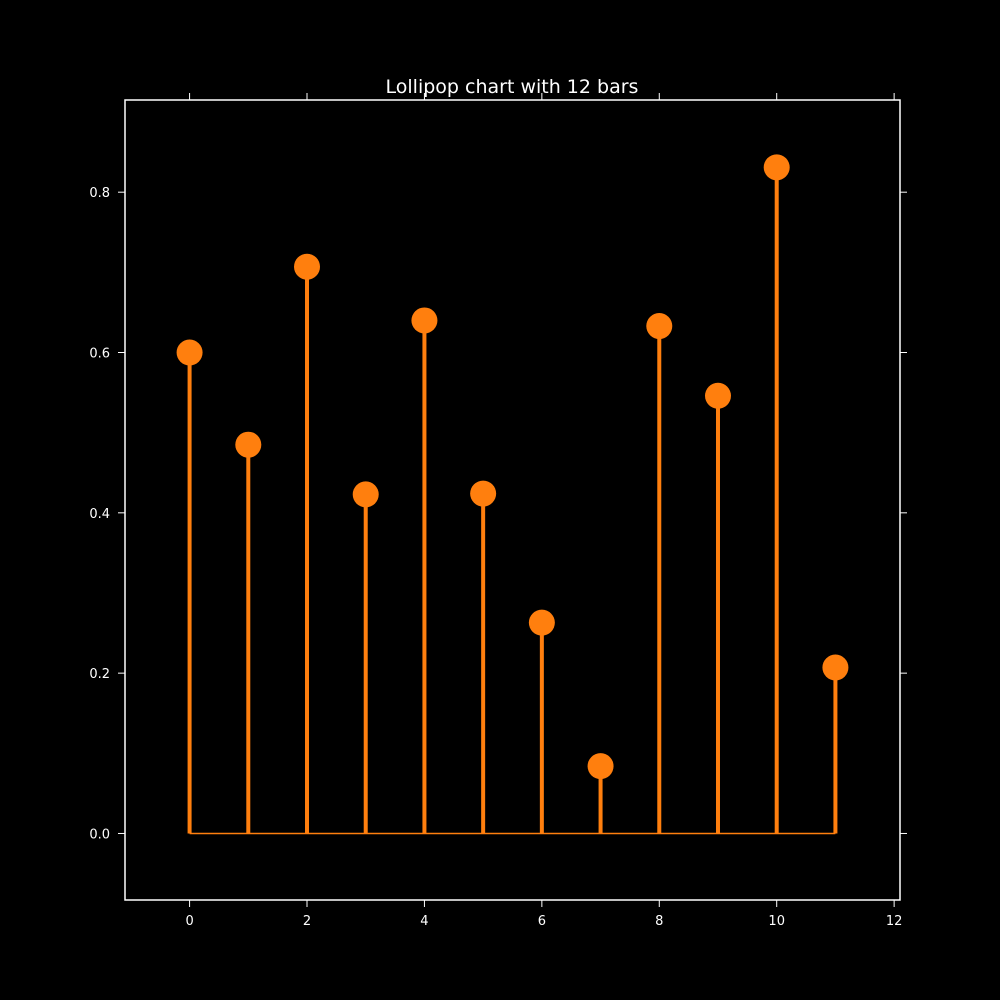  I want to click on y-tick-label: 0.8, so click(99, 193).